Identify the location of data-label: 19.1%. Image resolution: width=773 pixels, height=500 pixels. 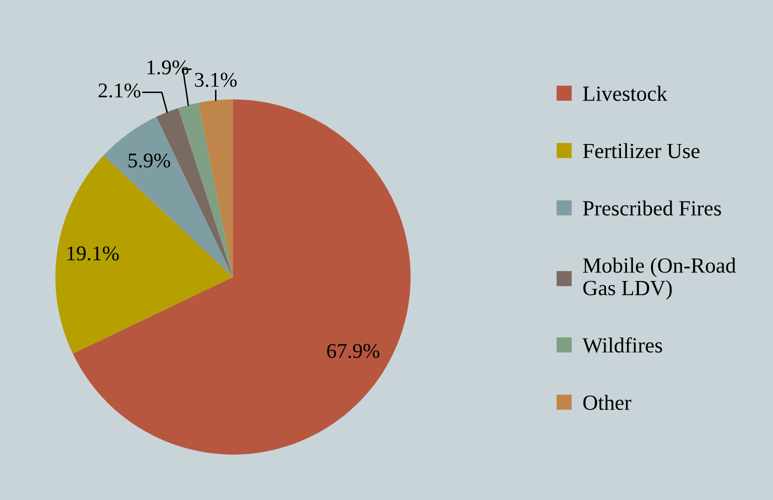
(93, 253).